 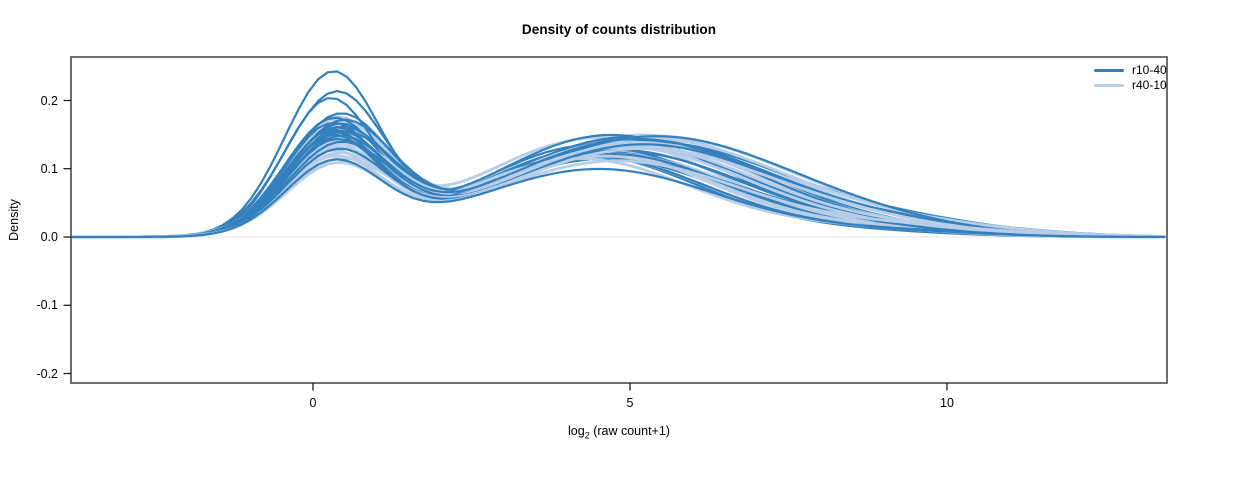 I want to click on chart-title: Density of counts distribution, so click(x=619, y=29).